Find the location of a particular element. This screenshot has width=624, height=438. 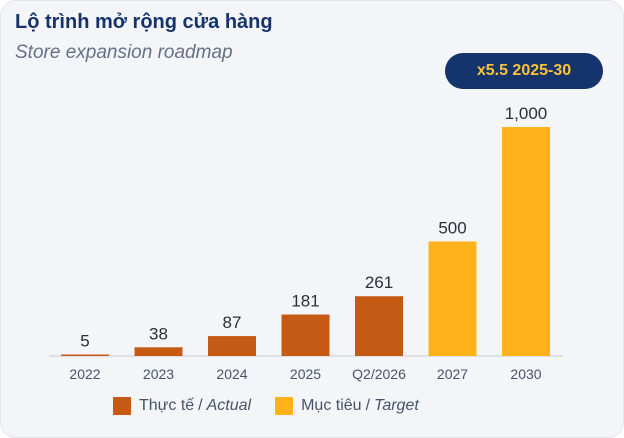

bar-2025 is located at coordinates (305, 335).